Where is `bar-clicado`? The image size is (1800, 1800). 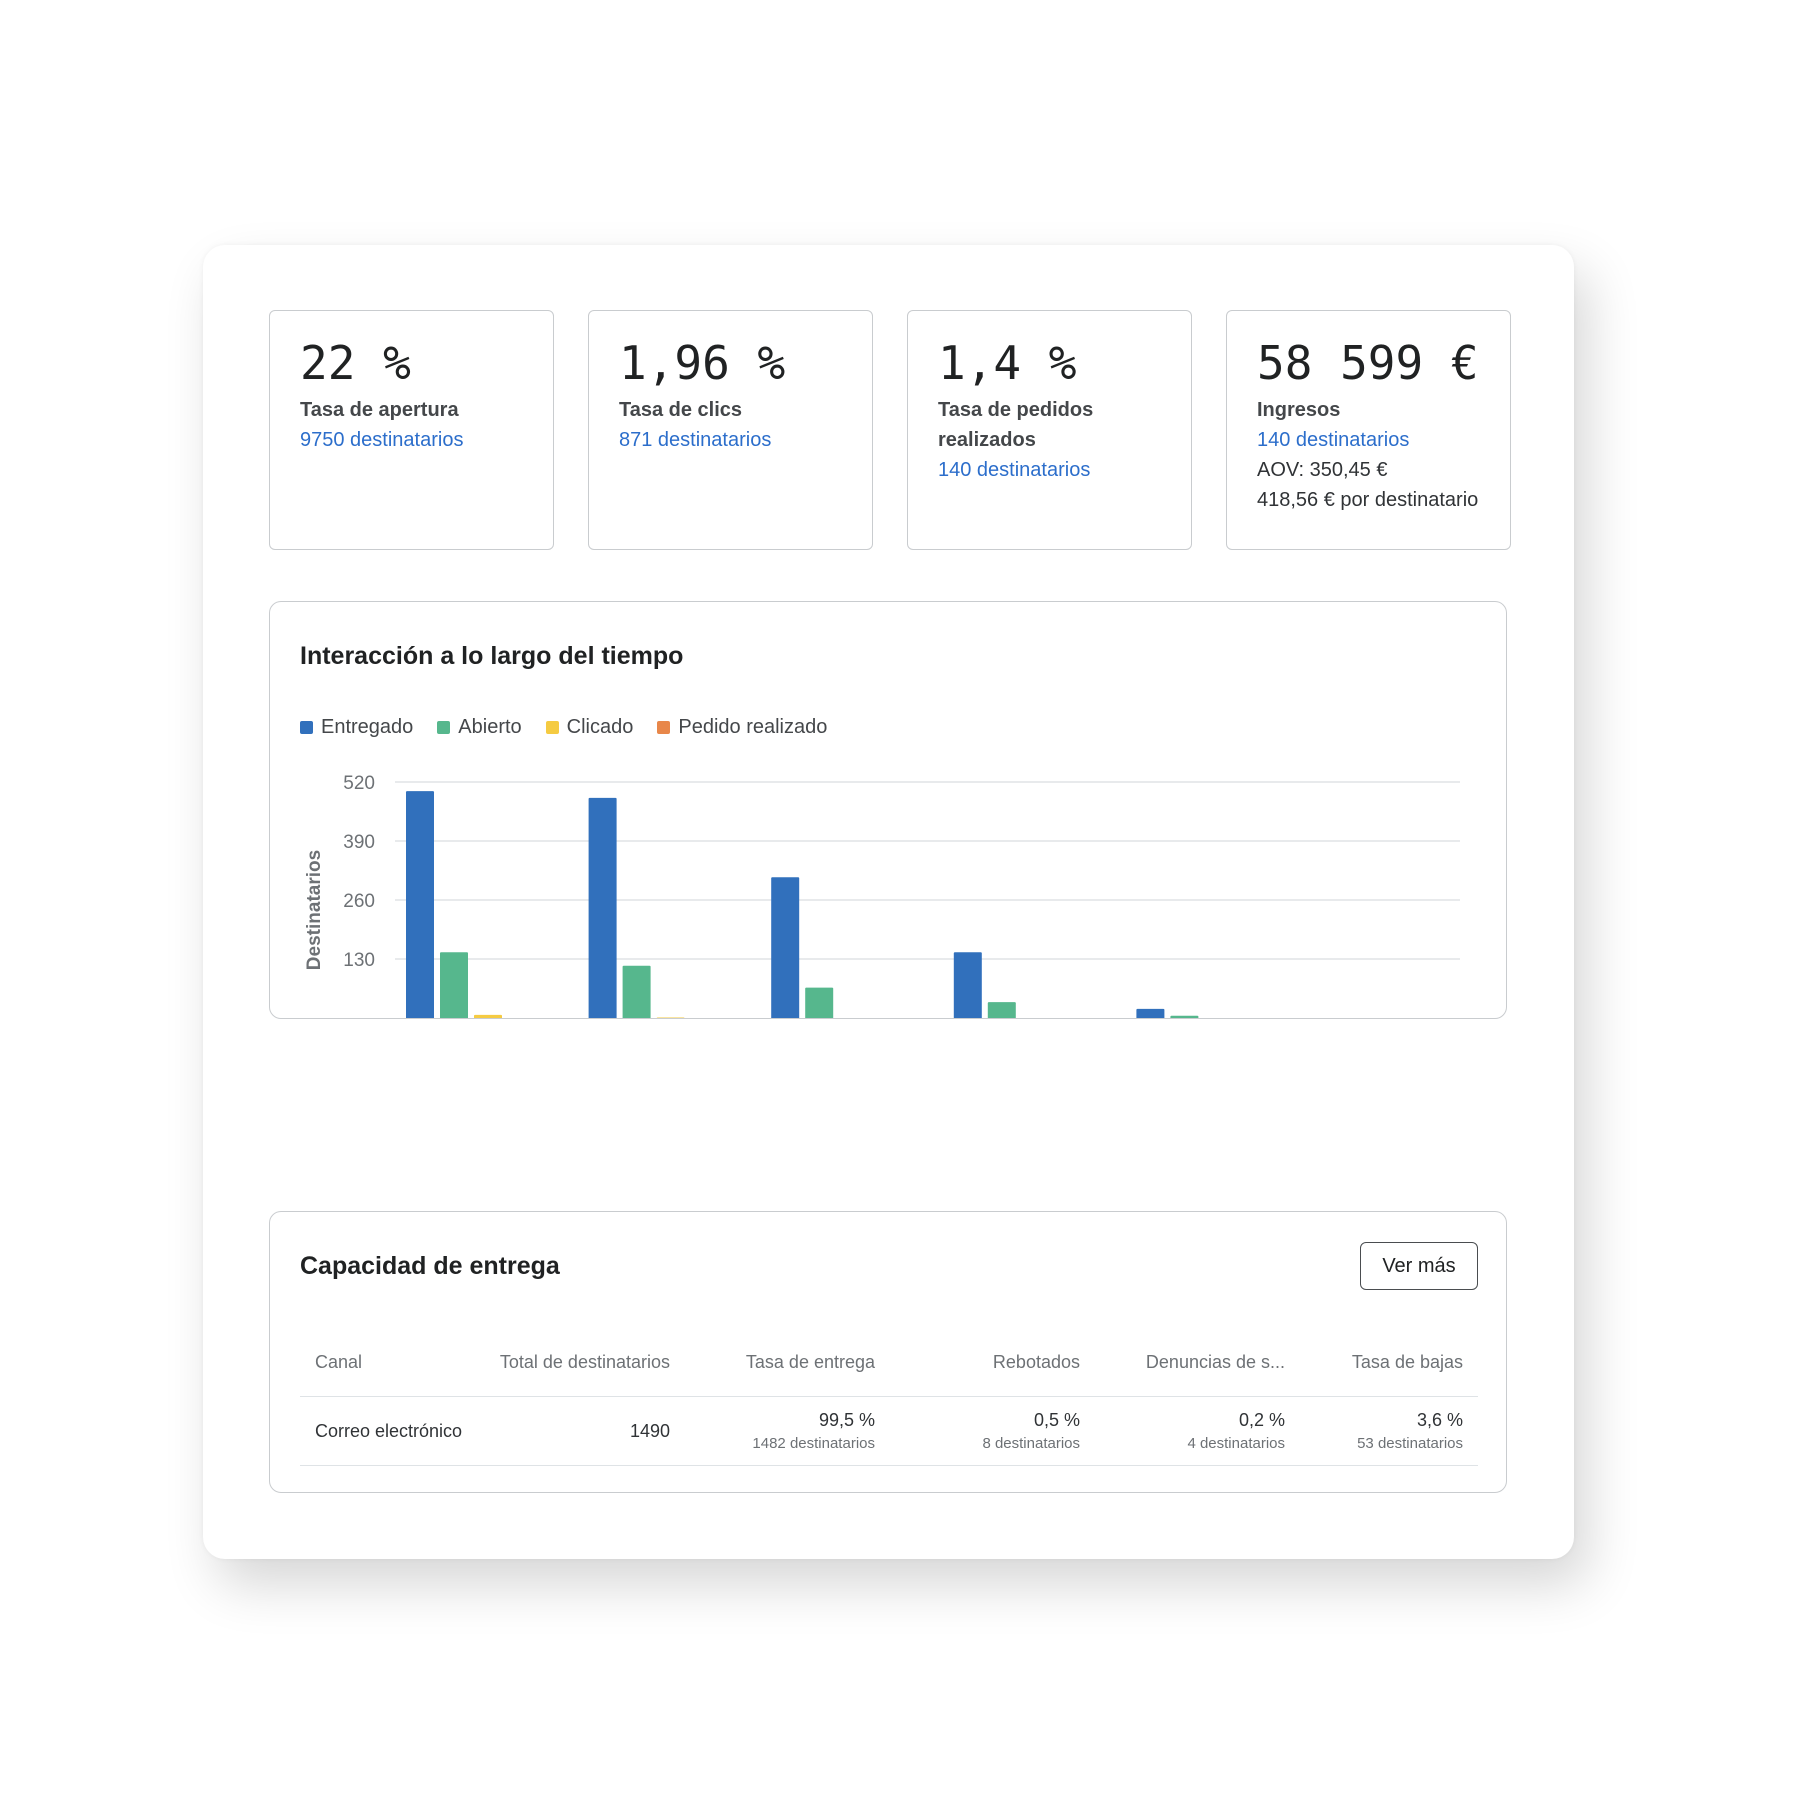 bar-clicado is located at coordinates (488, 1016).